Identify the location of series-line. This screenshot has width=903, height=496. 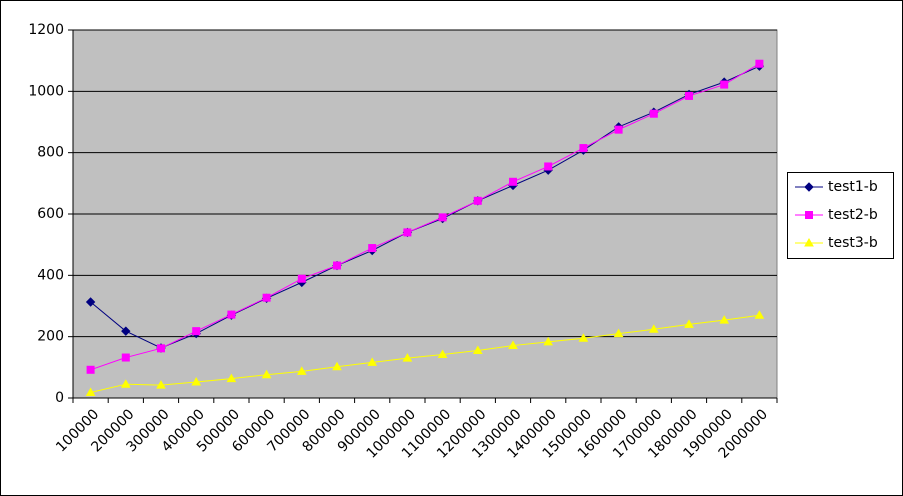
(425, 353).